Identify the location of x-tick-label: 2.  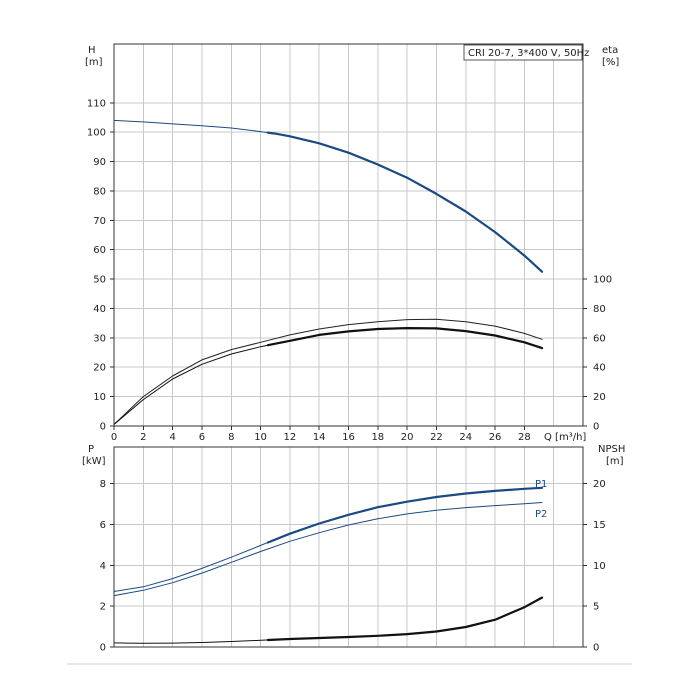
(143, 437).